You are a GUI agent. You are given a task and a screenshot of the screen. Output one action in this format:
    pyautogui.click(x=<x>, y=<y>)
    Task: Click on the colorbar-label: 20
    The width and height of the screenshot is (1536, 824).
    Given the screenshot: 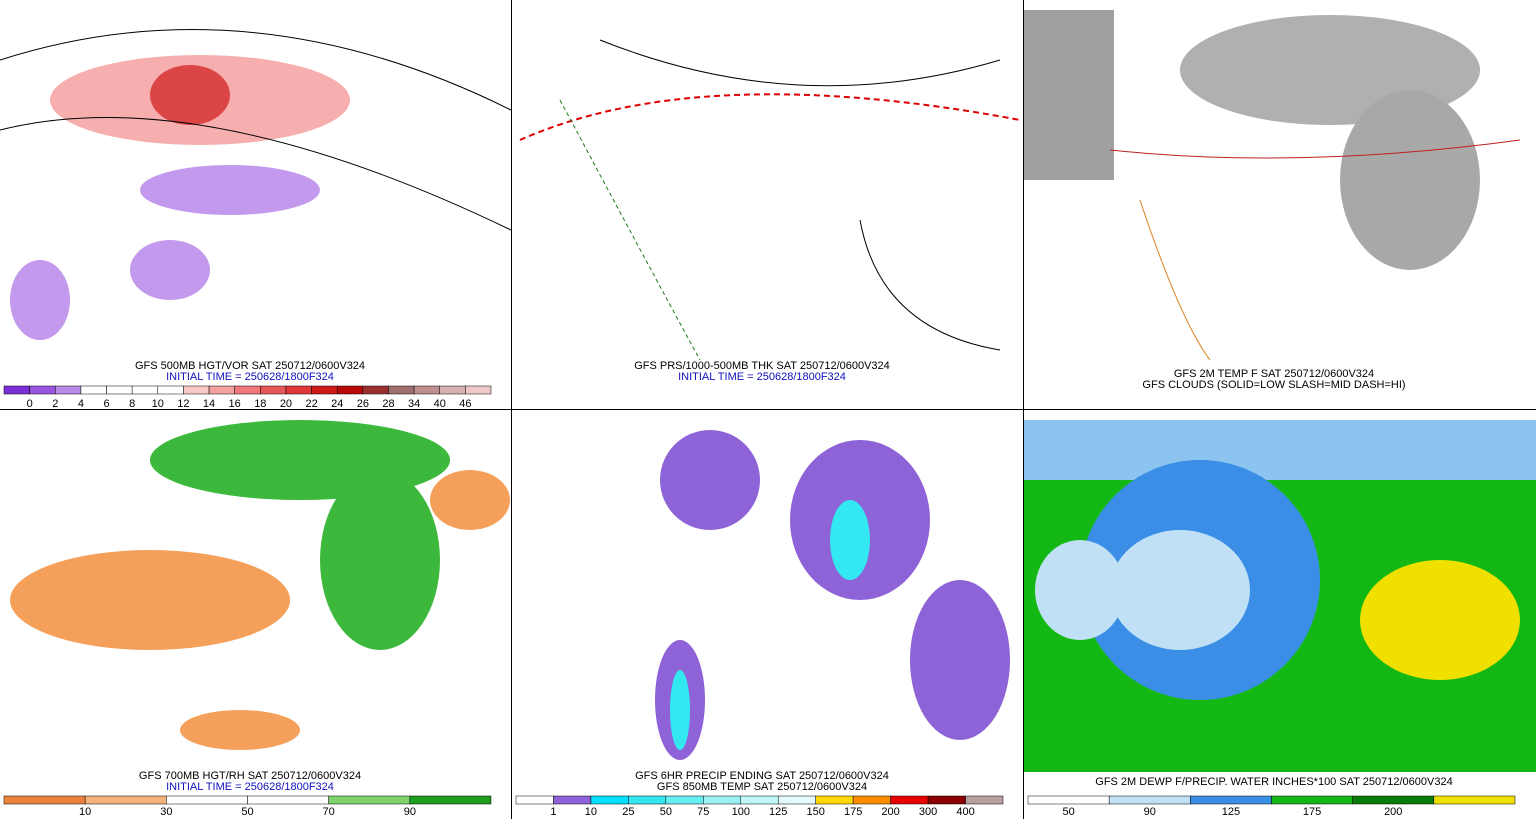 What is the action you would take?
    pyautogui.click(x=286, y=404)
    